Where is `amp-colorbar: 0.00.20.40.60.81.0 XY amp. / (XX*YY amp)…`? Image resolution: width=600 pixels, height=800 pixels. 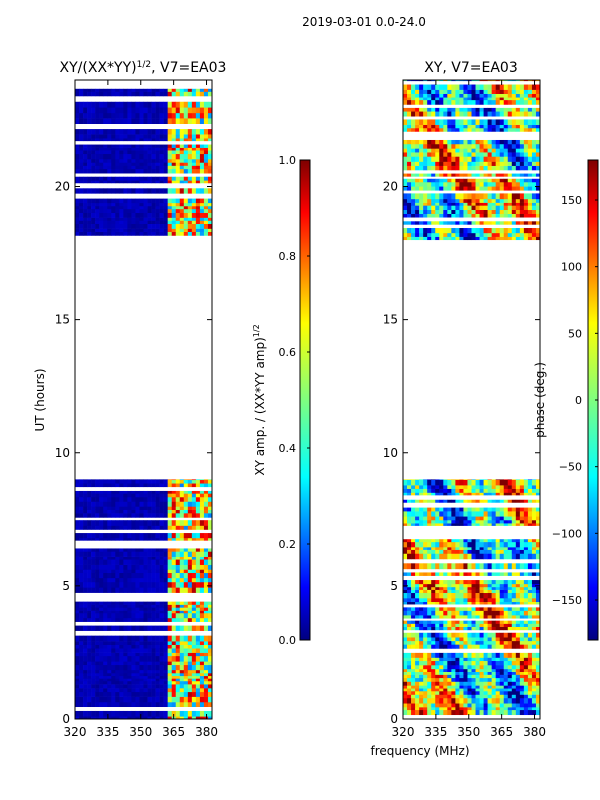
amp-colorbar: 0.00.20.40.60.81.0 XY amp. / (XX*YY amp)… is located at coordinates (281, 400).